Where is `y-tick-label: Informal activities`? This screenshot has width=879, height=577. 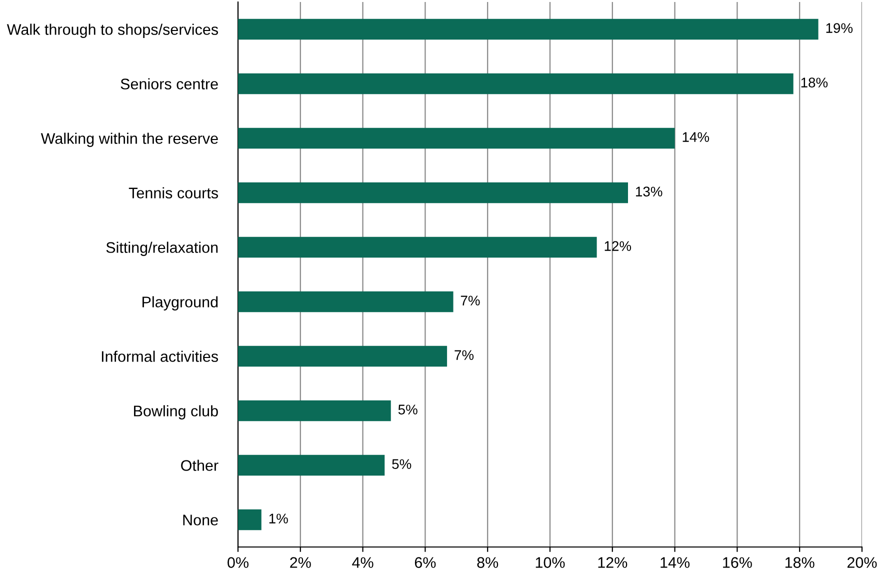 y-tick-label: Informal activities is located at coordinates (160, 356).